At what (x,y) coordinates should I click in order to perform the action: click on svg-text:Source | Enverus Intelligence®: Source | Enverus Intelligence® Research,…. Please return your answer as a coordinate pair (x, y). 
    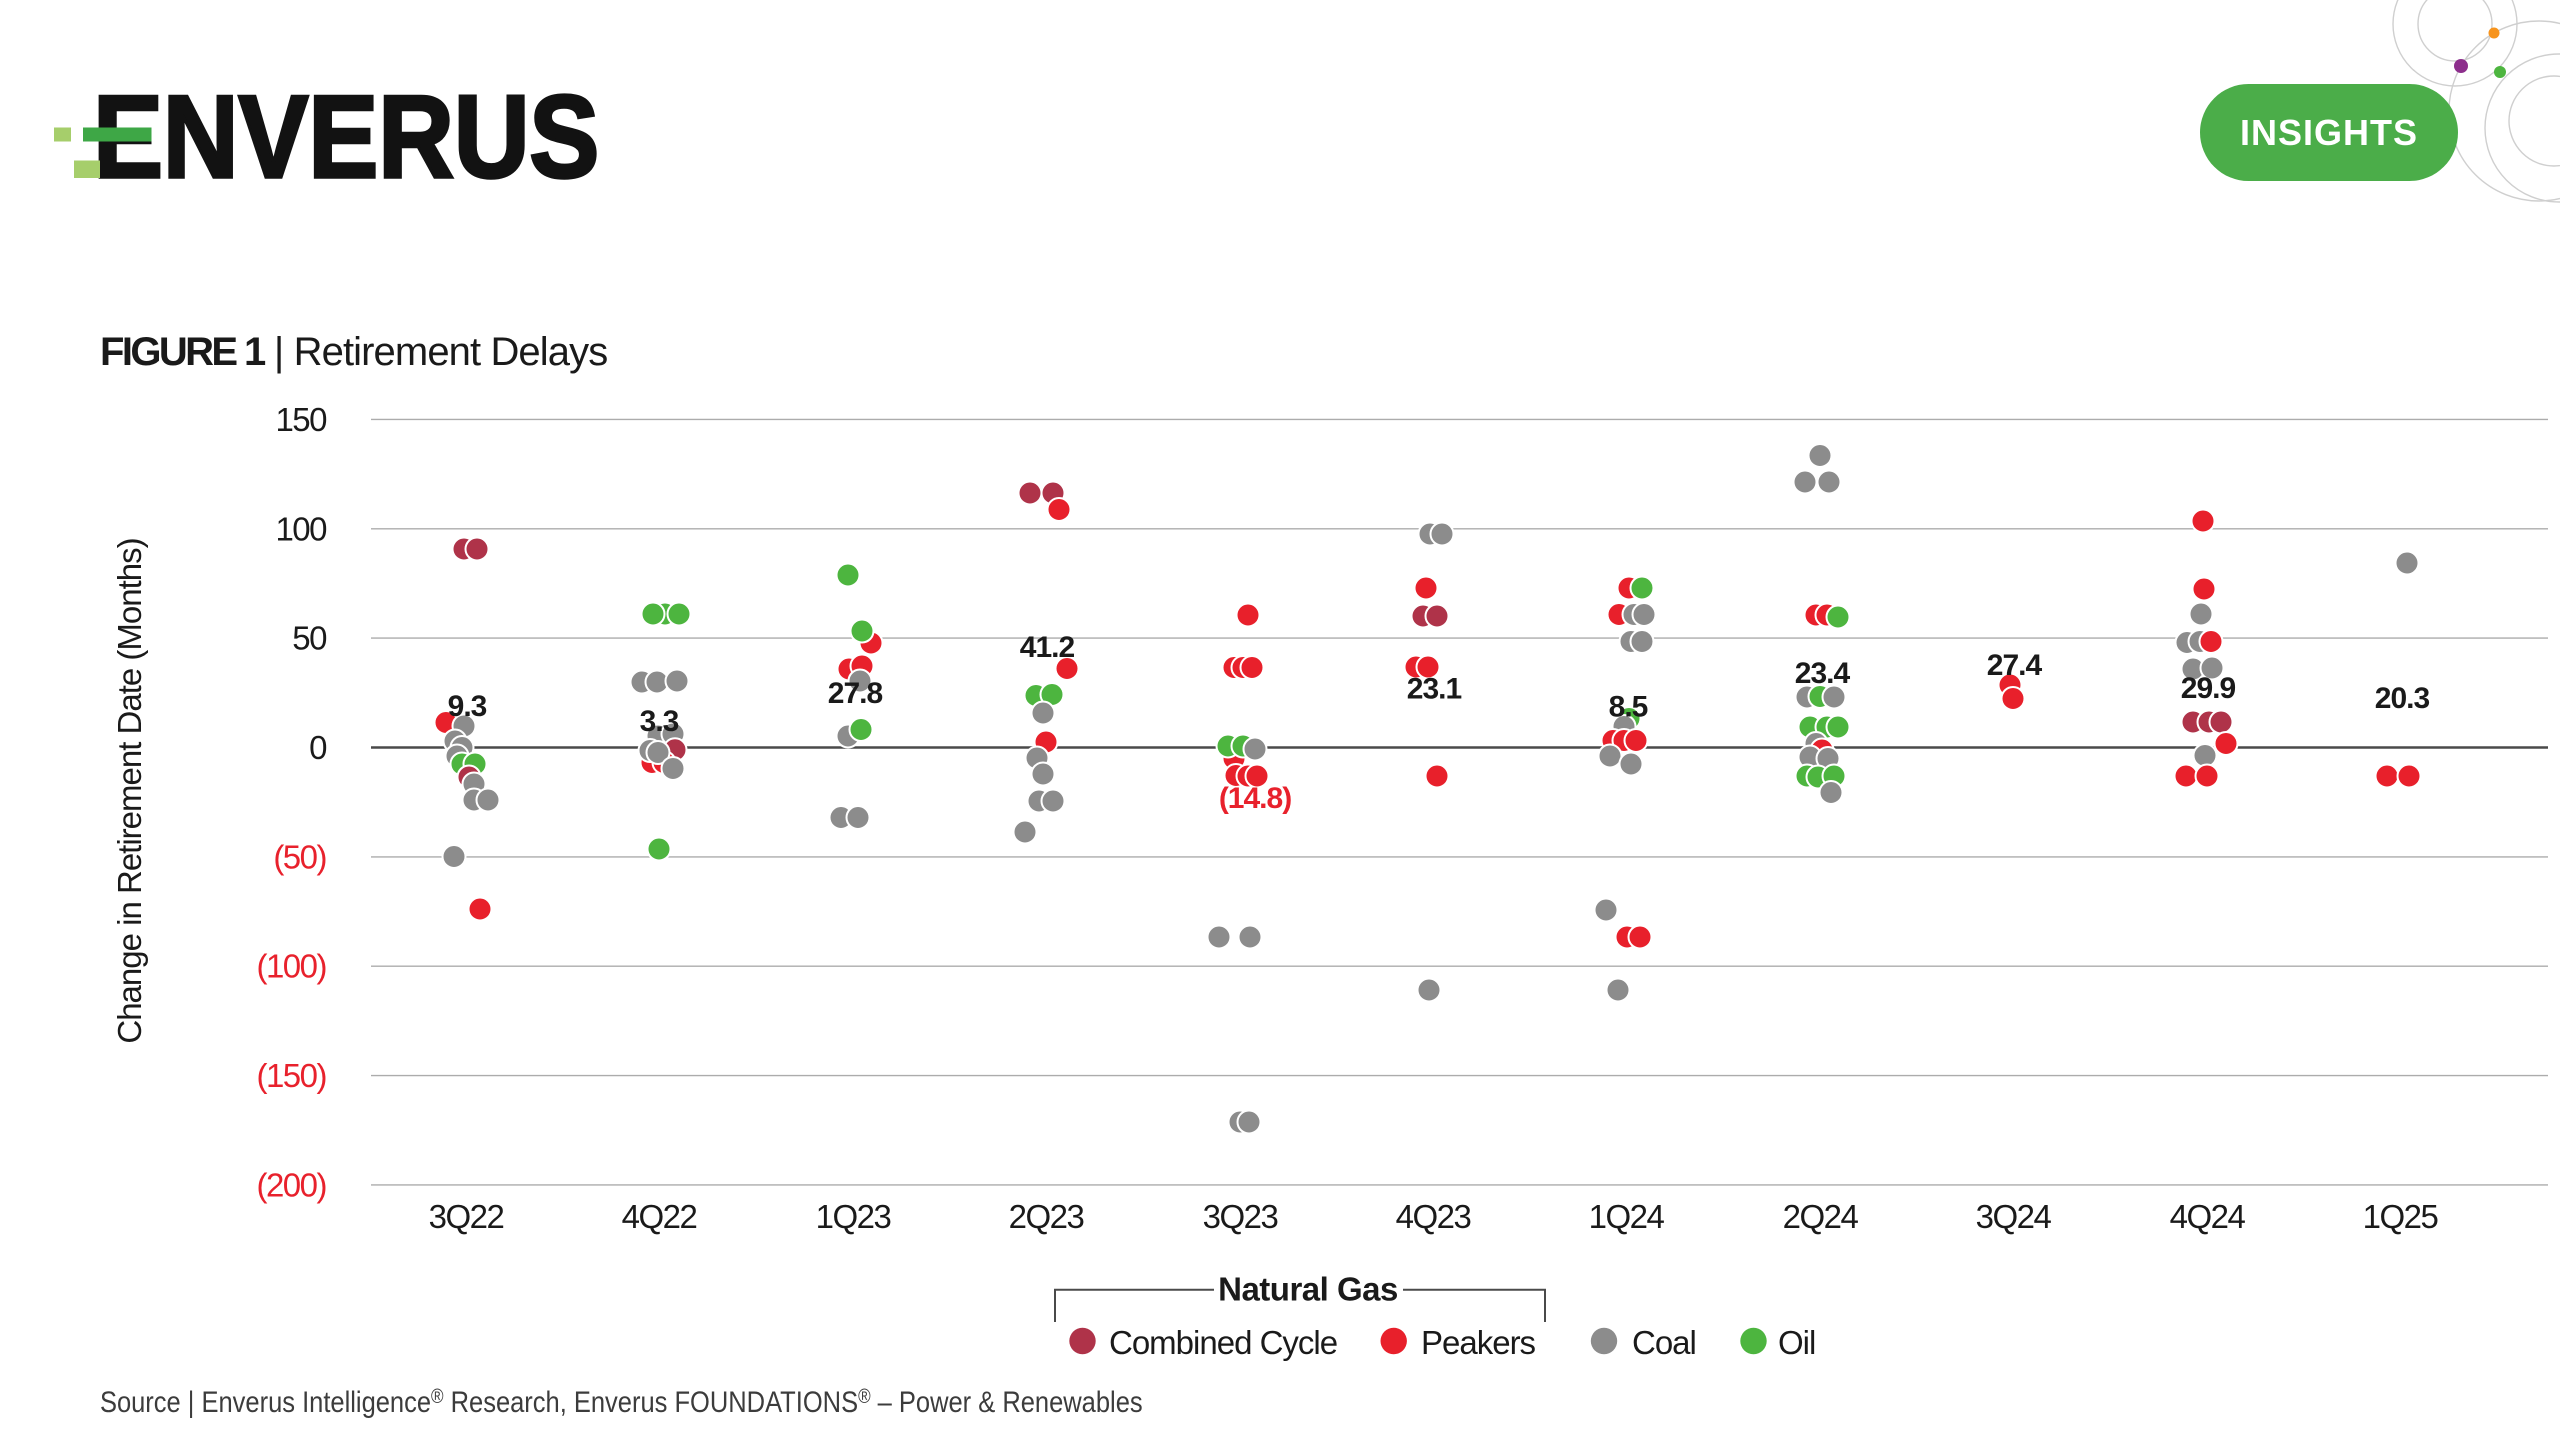
    Looking at the image, I should click on (621, 1402).